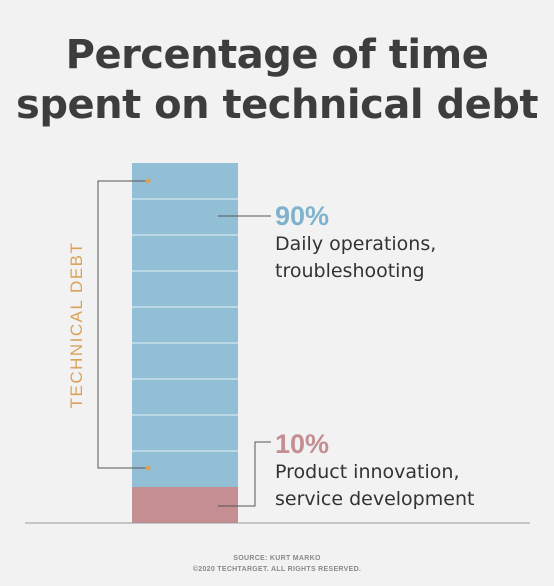 The image size is (554, 586). What do you see at coordinates (185, 325) in the screenshot?
I see `bar-segment-daily-operations` at bounding box center [185, 325].